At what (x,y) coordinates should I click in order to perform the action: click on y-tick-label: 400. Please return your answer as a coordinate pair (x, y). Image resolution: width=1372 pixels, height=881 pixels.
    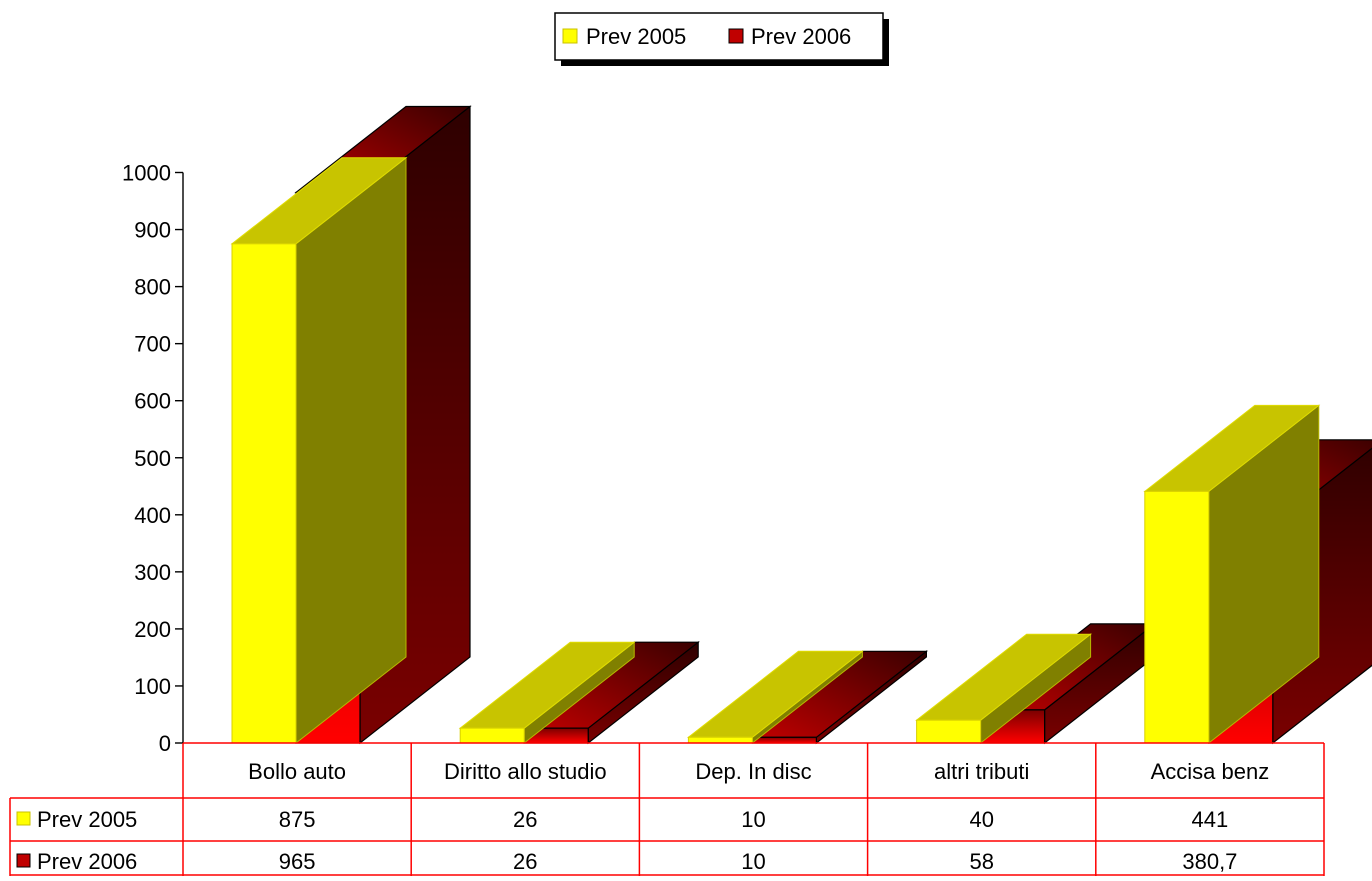
    Looking at the image, I should click on (152, 515).